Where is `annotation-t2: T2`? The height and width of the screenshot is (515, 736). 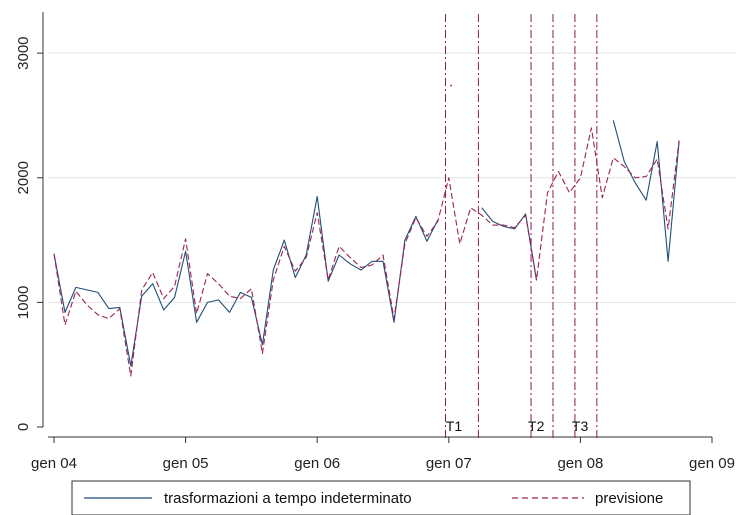
annotation-t2: T2 is located at coordinates (536, 426).